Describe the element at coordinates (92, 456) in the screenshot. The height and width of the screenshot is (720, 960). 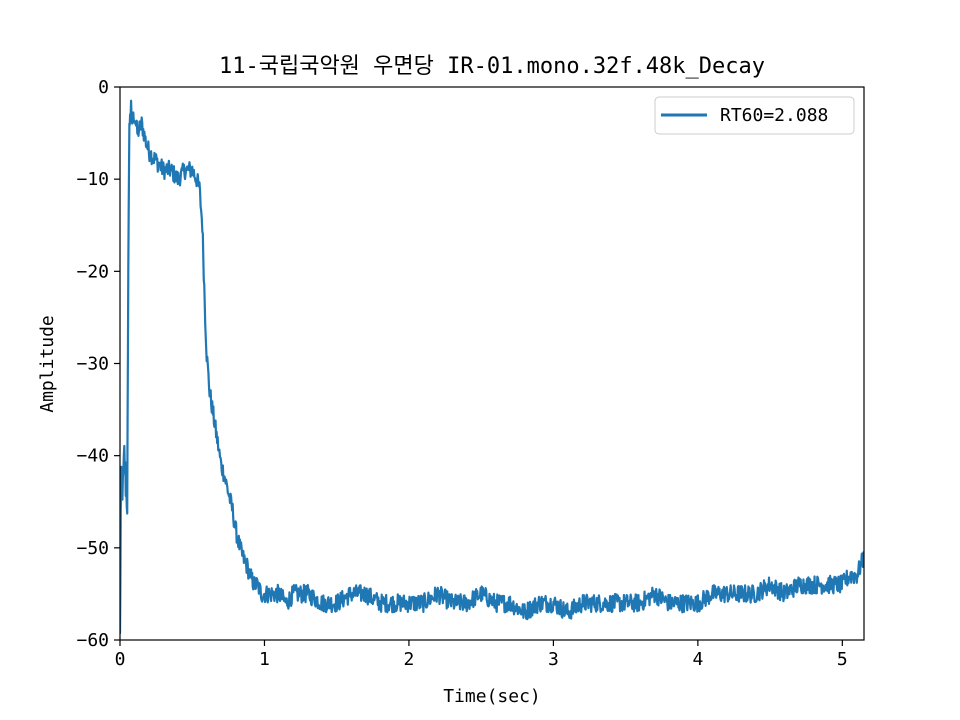
I see `y-tick-label: −40` at that location.